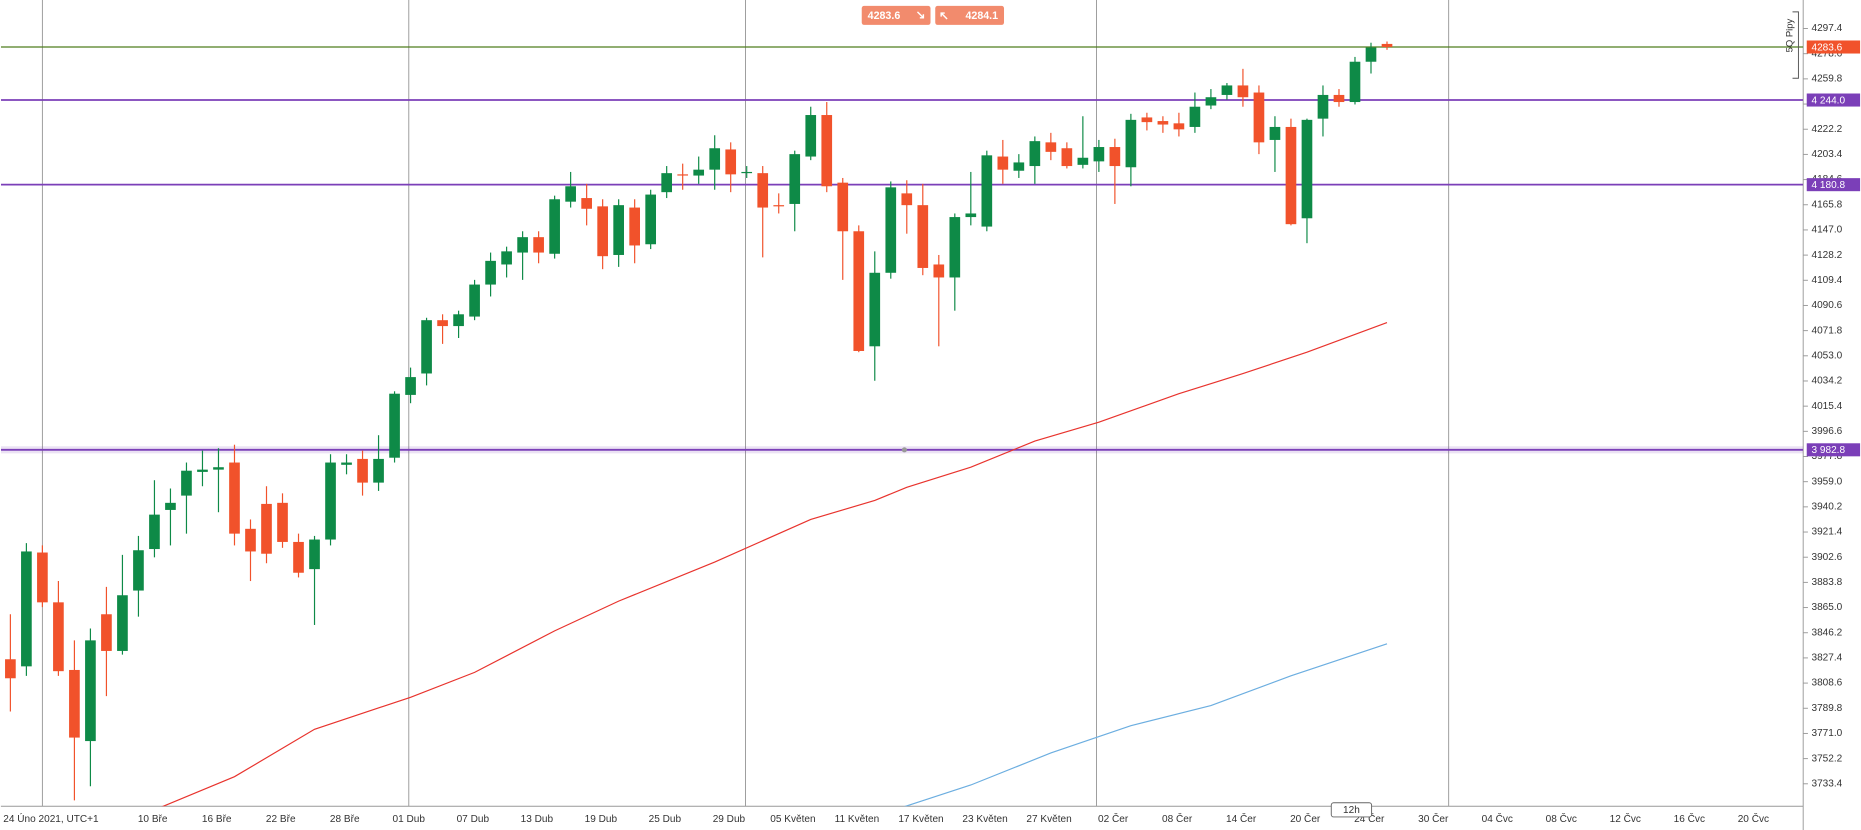 This screenshot has width=1861, height=830. Describe the element at coordinates (1826, 733) in the screenshot. I see `y-tick-label: 3771.0` at that location.